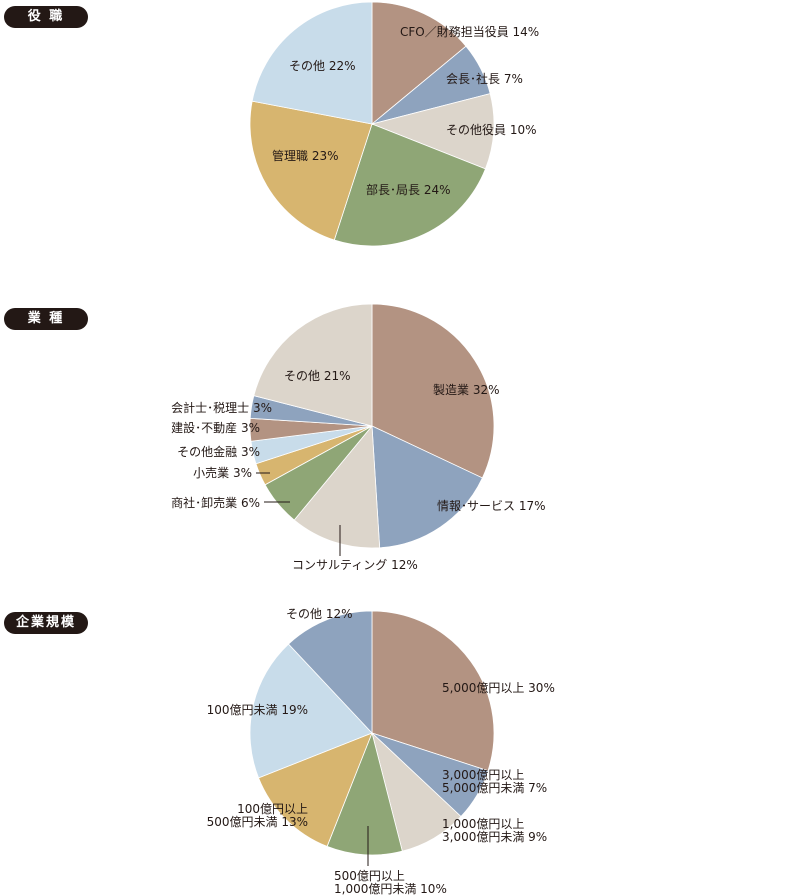 This screenshot has height=896, width=807. Describe the element at coordinates (408, 189) in the screenshot. I see `slice-label: 部長･局長 24%` at that location.